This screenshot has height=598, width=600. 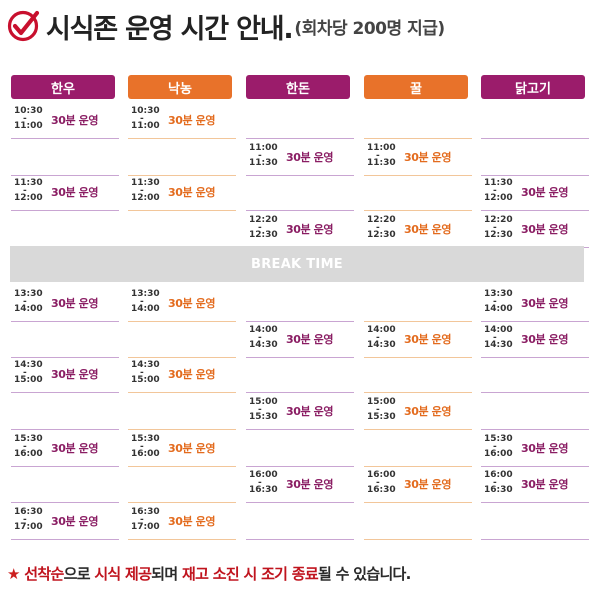 I want to click on schedule-slot: 10:30-11:00 30분 운영, so click(x=182, y=120).